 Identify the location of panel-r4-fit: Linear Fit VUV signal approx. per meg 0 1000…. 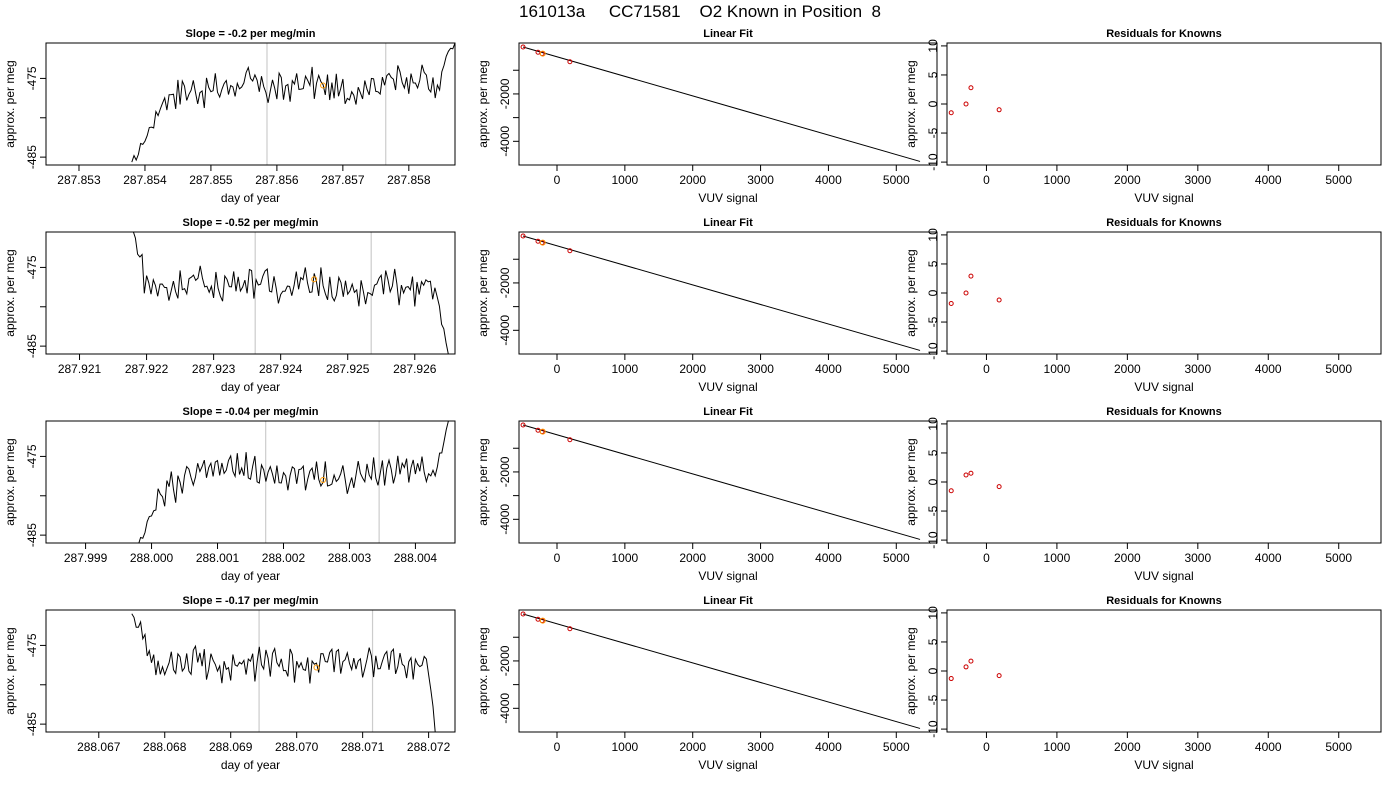
(707, 683).